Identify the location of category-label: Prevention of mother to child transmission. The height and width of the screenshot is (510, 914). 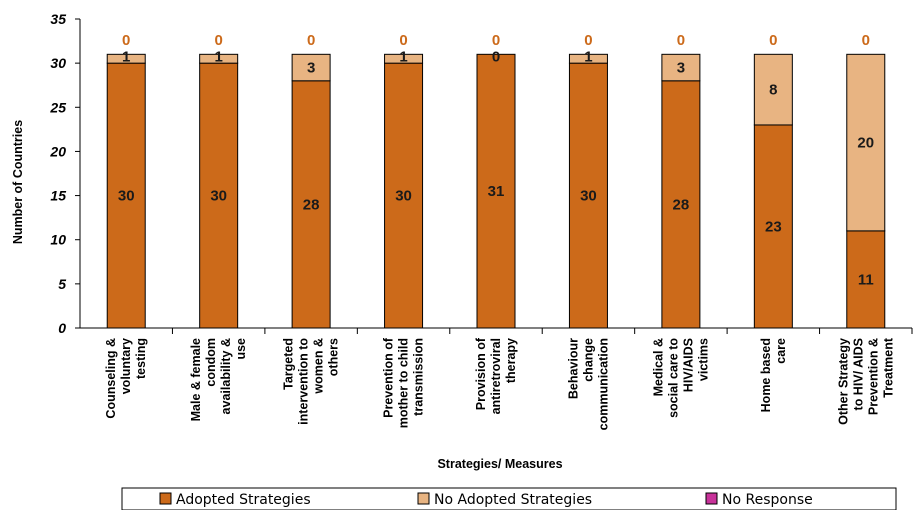
(404, 382).